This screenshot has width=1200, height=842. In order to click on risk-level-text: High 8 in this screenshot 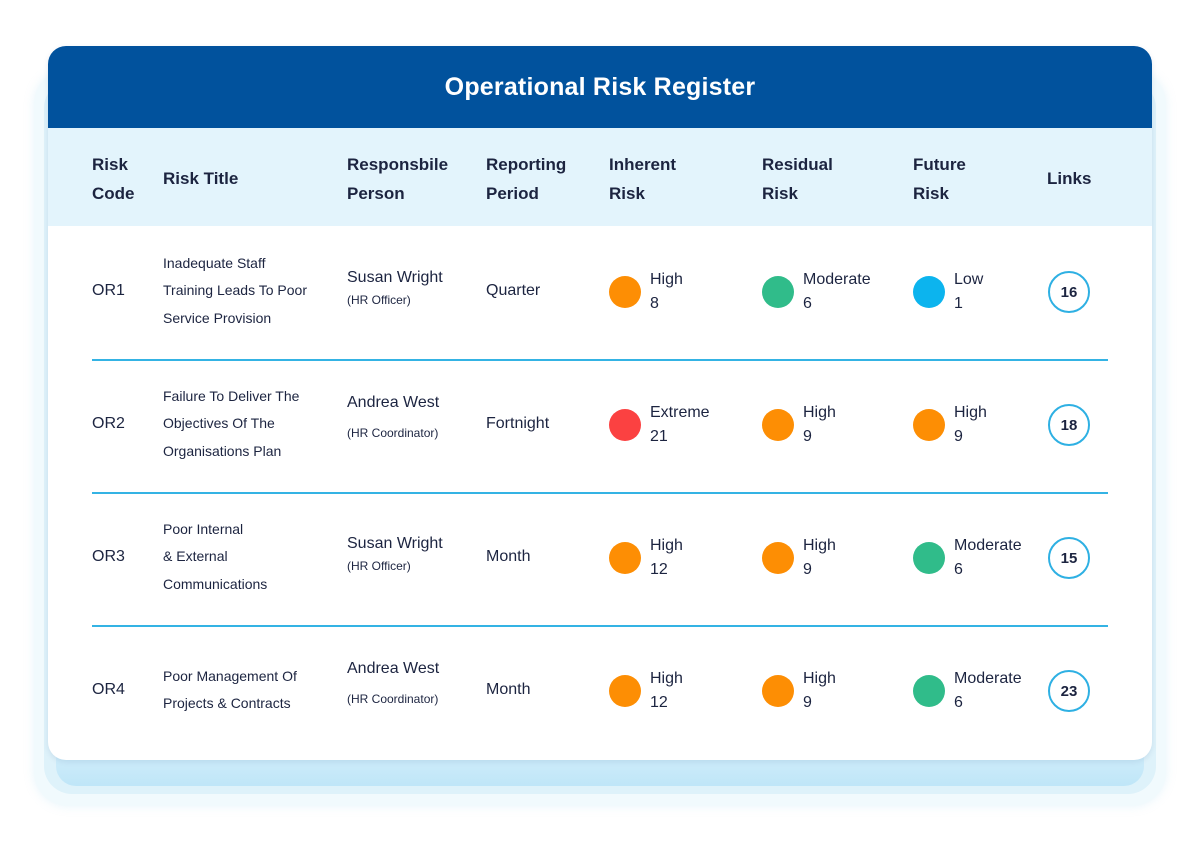, I will do `click(666, 292)`.